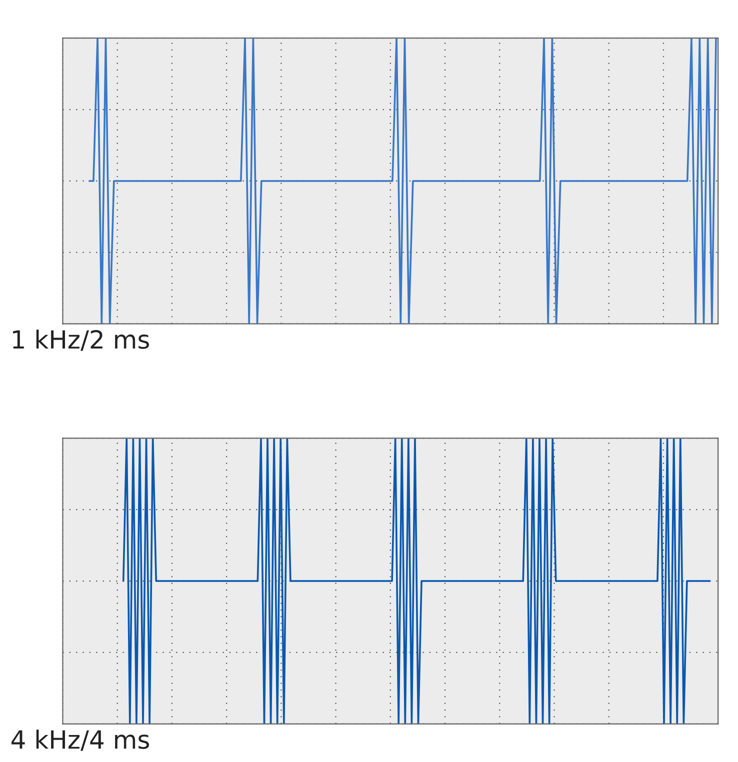 The height and width of the screenshot is (762, 738). What do you see at coordinates (81, 340) in the screenshot?
I see `text: 1 kHz/2 ms` at bounding box center [81, 340].